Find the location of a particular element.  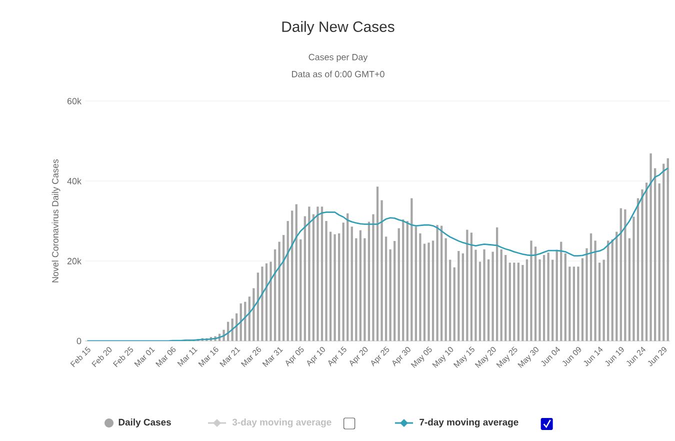

legend-label: 7-day moving average is located at coordinates (469, 423).